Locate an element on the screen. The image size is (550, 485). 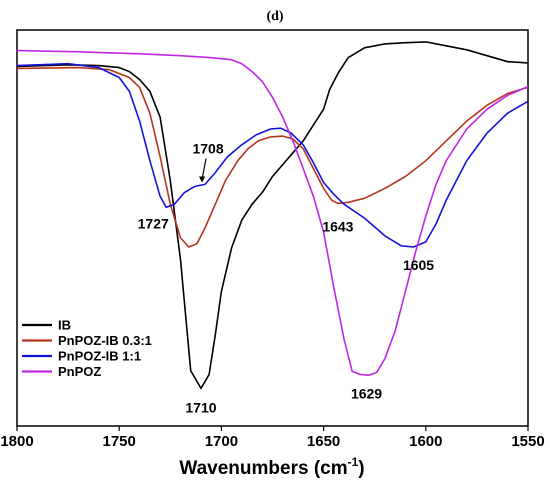
annotation-1708: 1708 is located at coordinates (207, 148).